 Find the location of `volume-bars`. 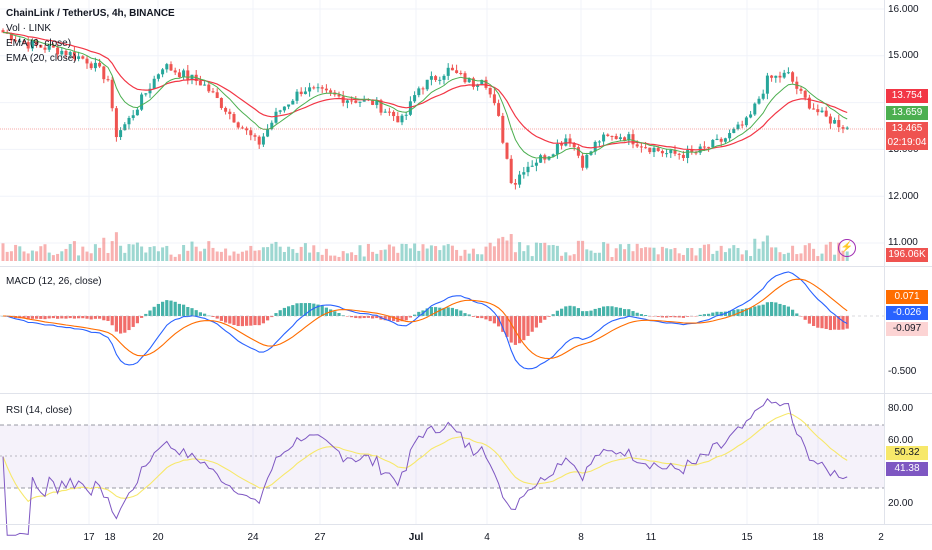

volume-bars is located at coordinates (425, 246).